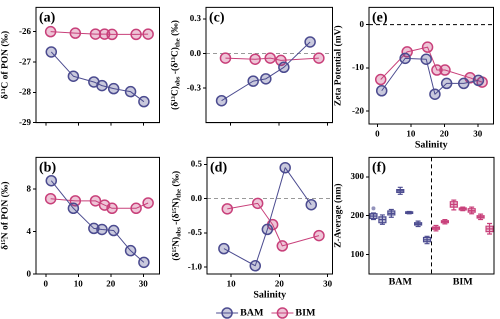  Describe the element at coordinates (47, 18) in the screenshot. I see `chart-title: (a)` at that location.